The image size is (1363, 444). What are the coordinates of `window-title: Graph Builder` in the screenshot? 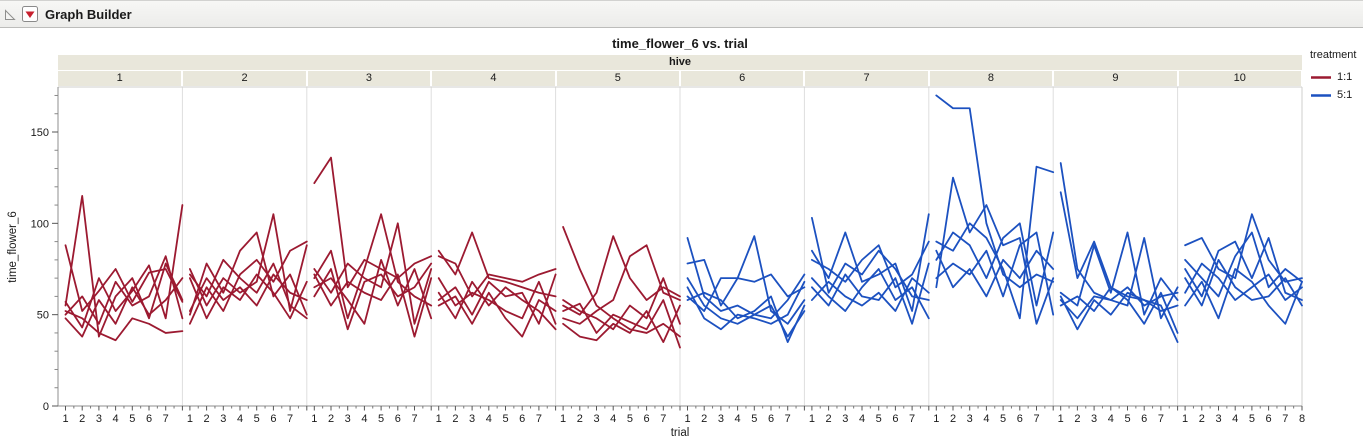 It's located at (88, 14).